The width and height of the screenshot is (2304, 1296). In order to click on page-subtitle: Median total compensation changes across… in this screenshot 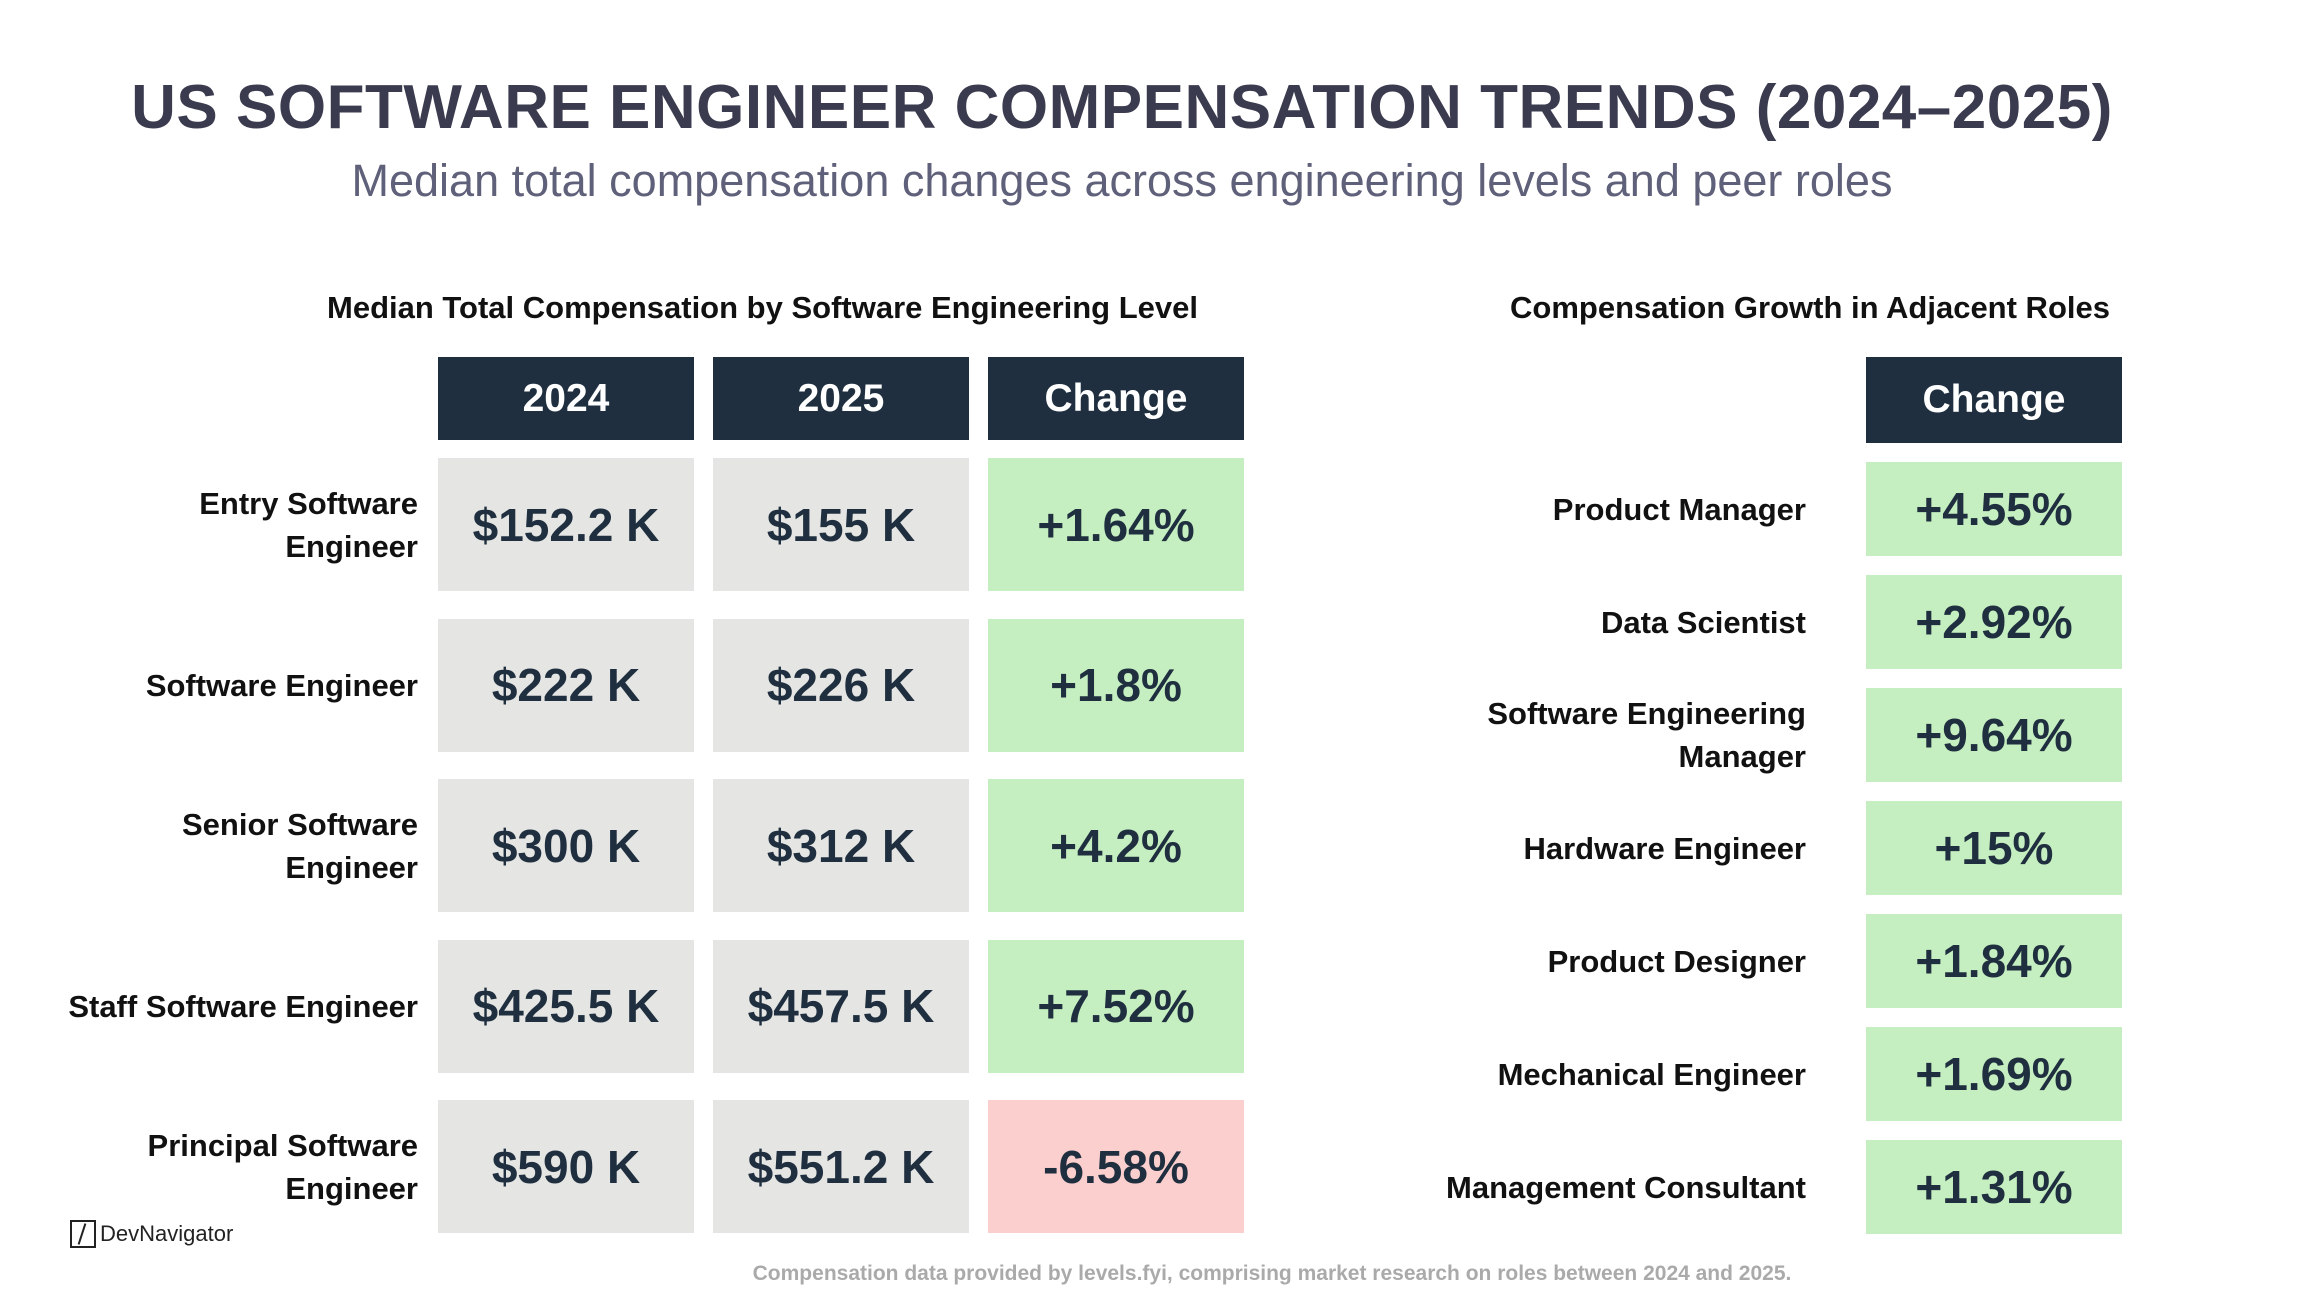, I will do `click(1122, 180)`.